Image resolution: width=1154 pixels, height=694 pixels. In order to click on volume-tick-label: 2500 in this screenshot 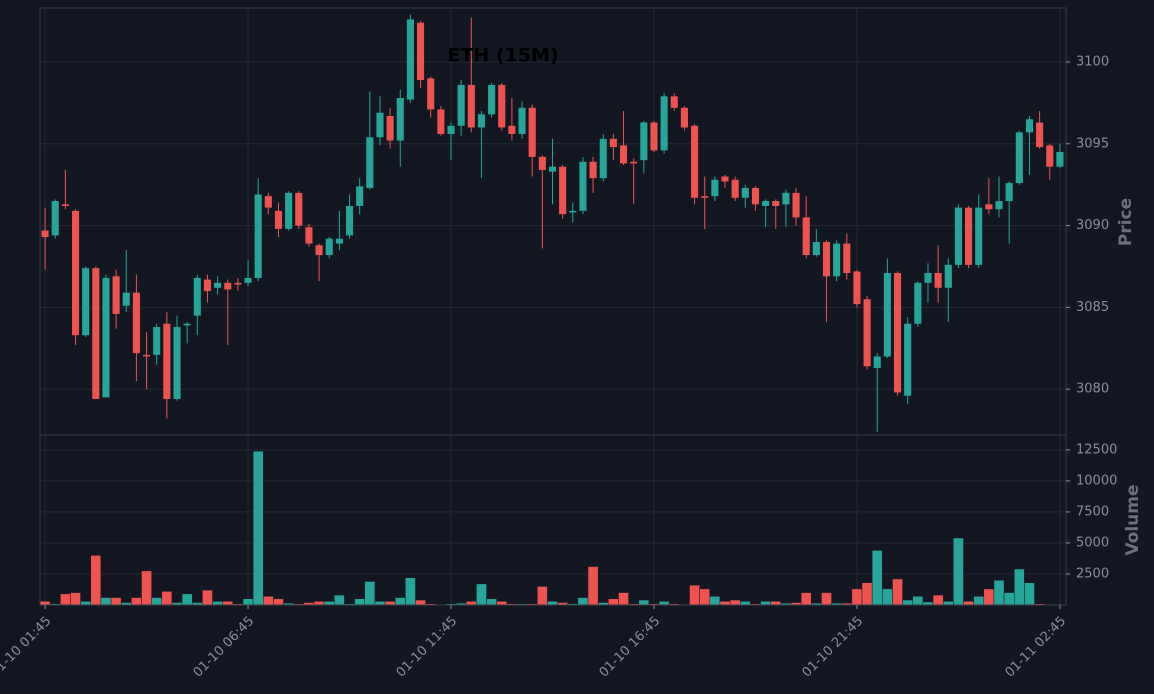, I will do `click(1092, 573)`.